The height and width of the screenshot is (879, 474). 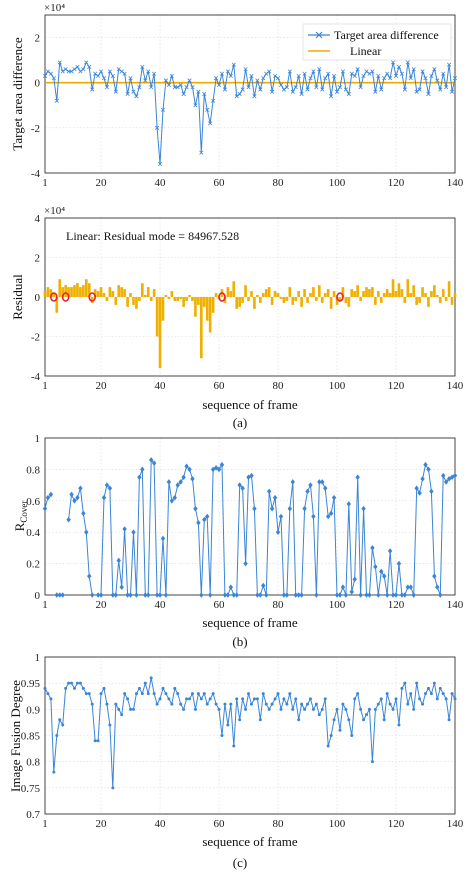 I want to click on y-tick-label: -4, so click(x=36, y=377).